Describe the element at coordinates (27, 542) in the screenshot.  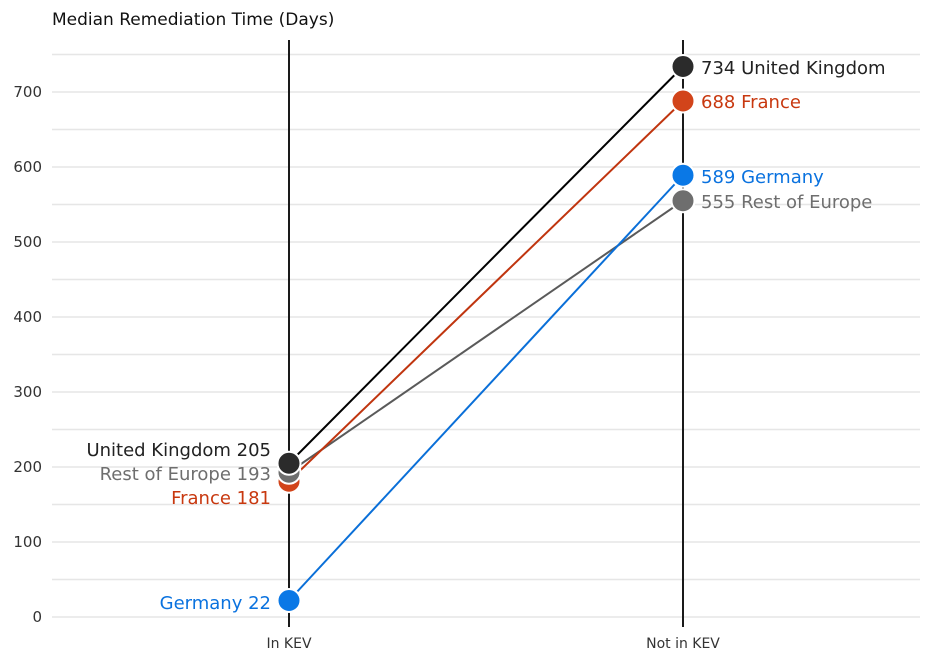
I see `y-tick-label: 100` at that location.